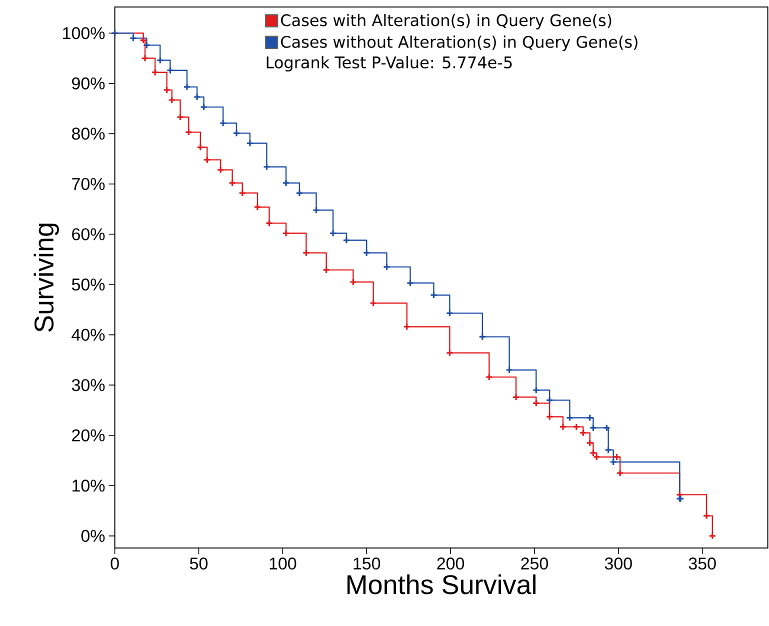  What do you see at coordinates (88, 284) in the screenshot?
I see `y-tick-label: 50%` at bounding box center [88, 284].